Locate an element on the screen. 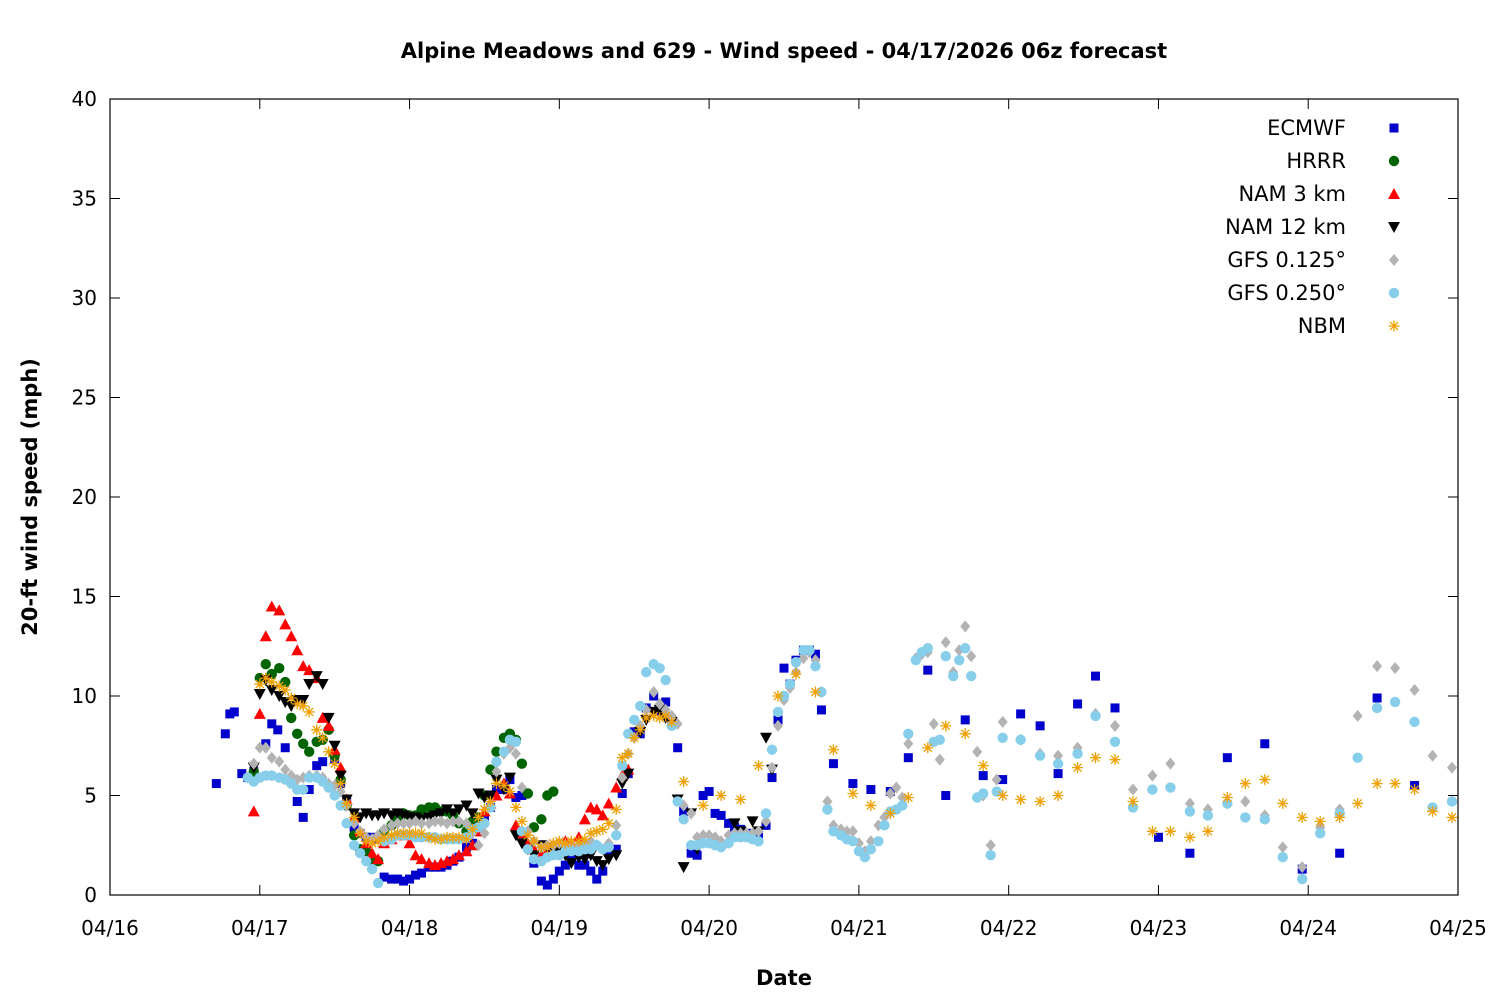 Image resolution: width=1500 pixels, height=1000 pixels. x-tick-label: 04/19 is located at coordinates (560, 928).